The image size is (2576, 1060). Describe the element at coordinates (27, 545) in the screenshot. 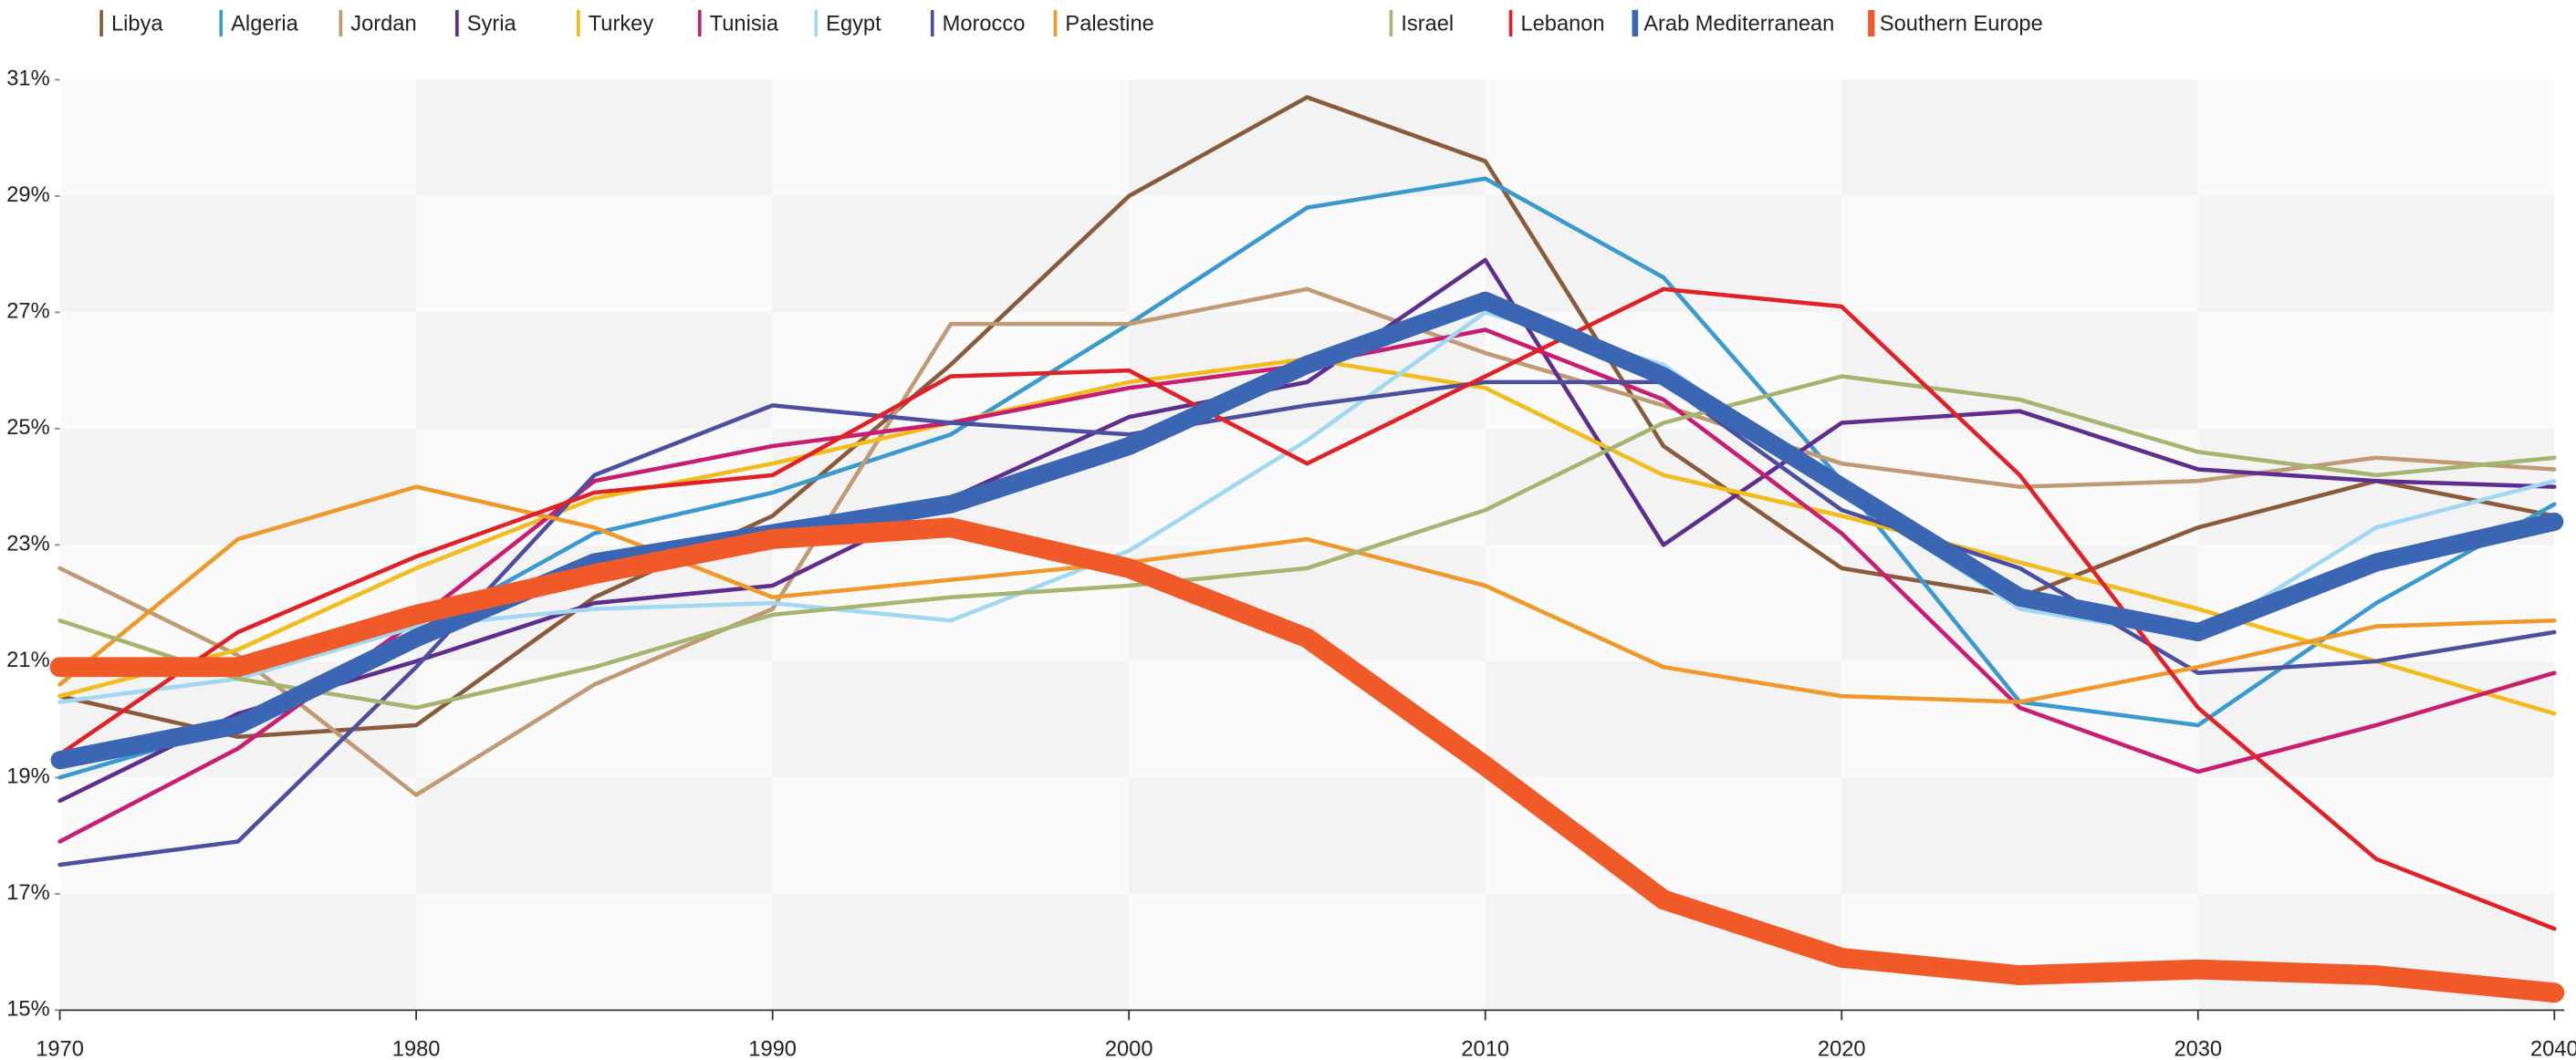

I see `y-tick-label: 23%` at that location.